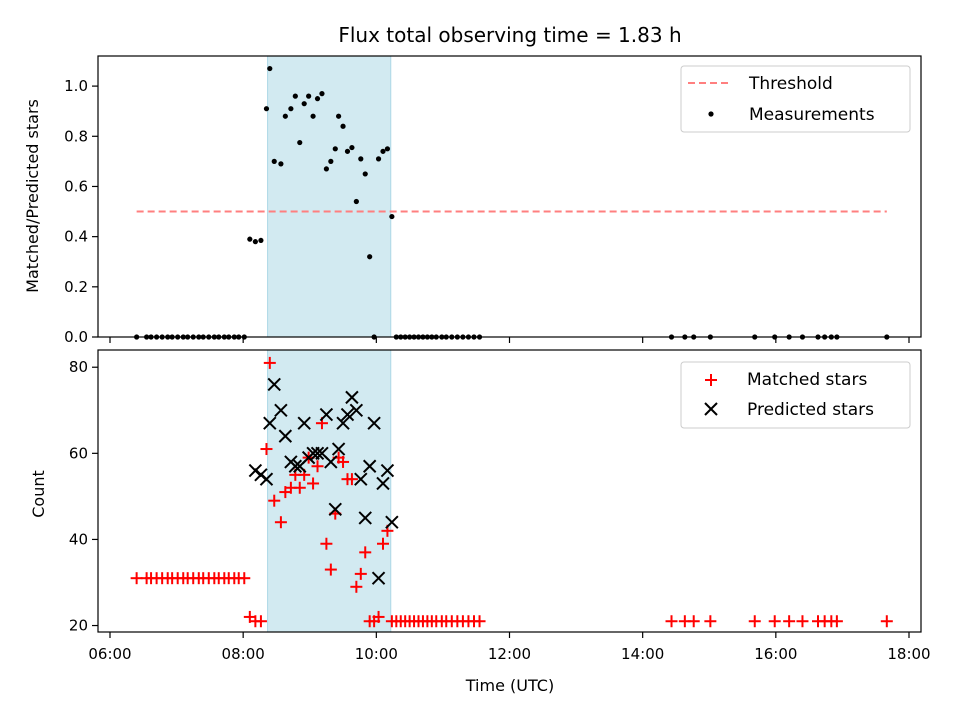 The height and width of the screenshot is (720, 960). Describe the element at coordinates (78, 539) in the screenshot. I see `bottom-y-tick-label: 40` at that location.